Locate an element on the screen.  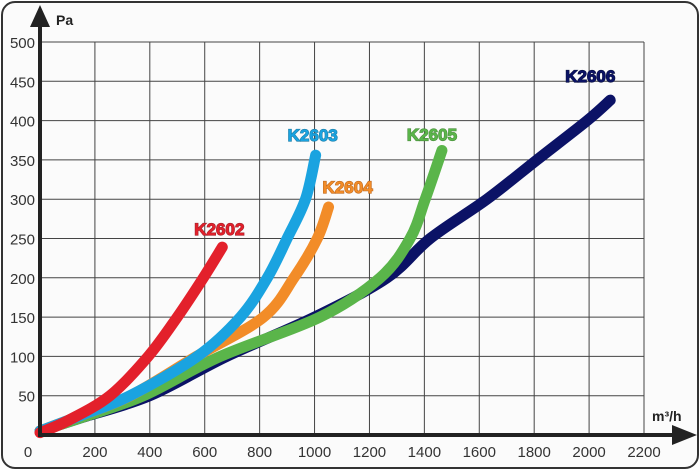
x-tick-label: 600 is located at coordinates (204, 452).